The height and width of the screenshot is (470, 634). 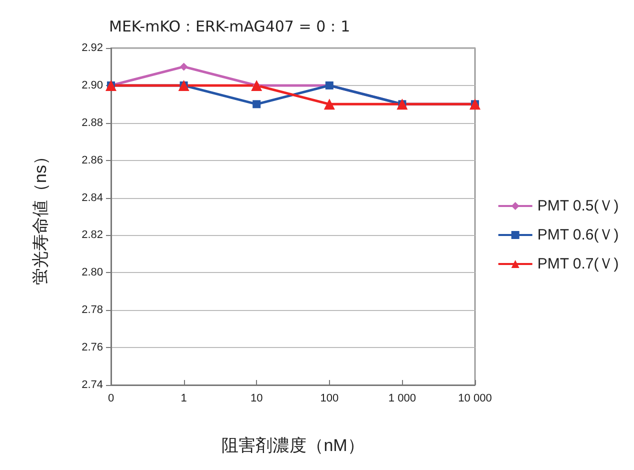 What do you see at coordinates (92, 272) in the screenshot?
I see `y-tick-label: 2.80` at bounding box center [92, 272].